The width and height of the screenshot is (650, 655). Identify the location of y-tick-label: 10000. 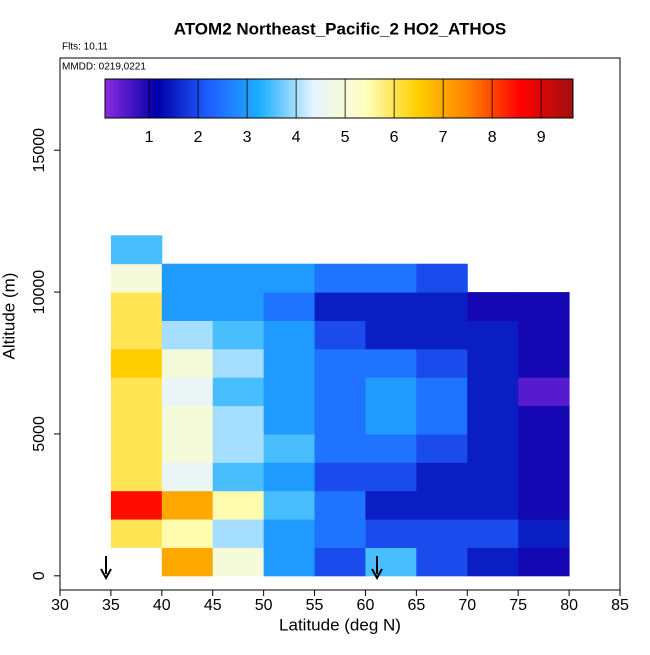
(39, 292).